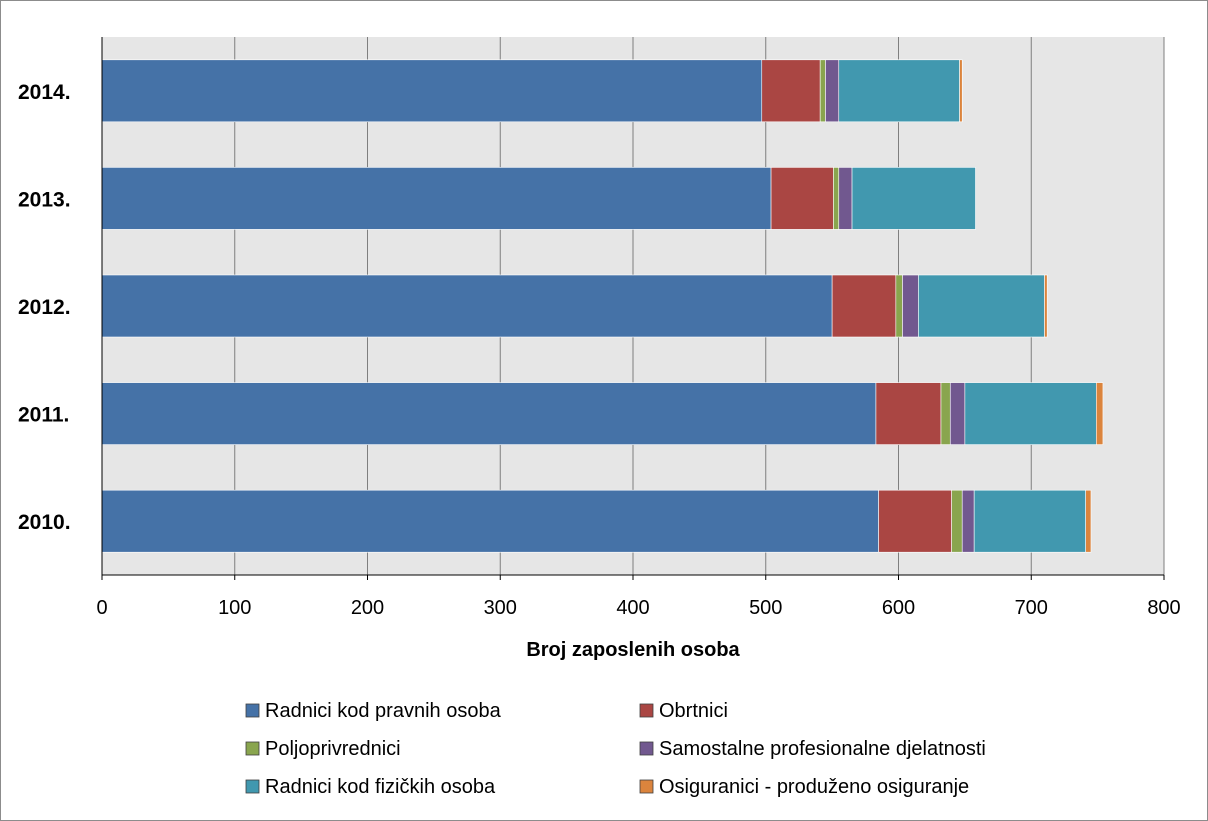 The width and height of the screenshot is (1208, 821). What do you see at coordinates (633, 650) in the screenshot?
I see `x-axis-title: Broj zaposlenih osoba` at bounding box center [633, 650].